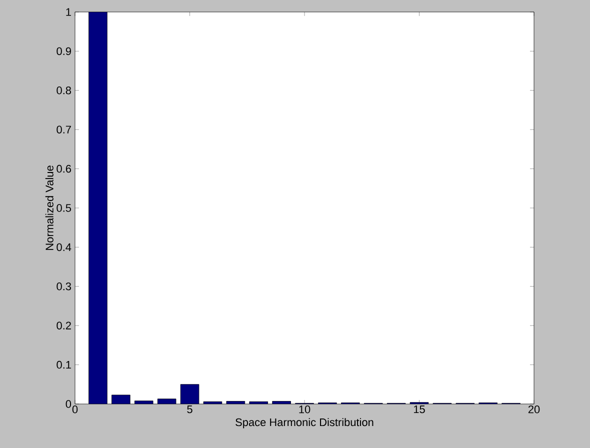 Image resolution: width=590 pixels, height=448 pixels. I want to click on x-tick-label: 10, so click(304, 410).